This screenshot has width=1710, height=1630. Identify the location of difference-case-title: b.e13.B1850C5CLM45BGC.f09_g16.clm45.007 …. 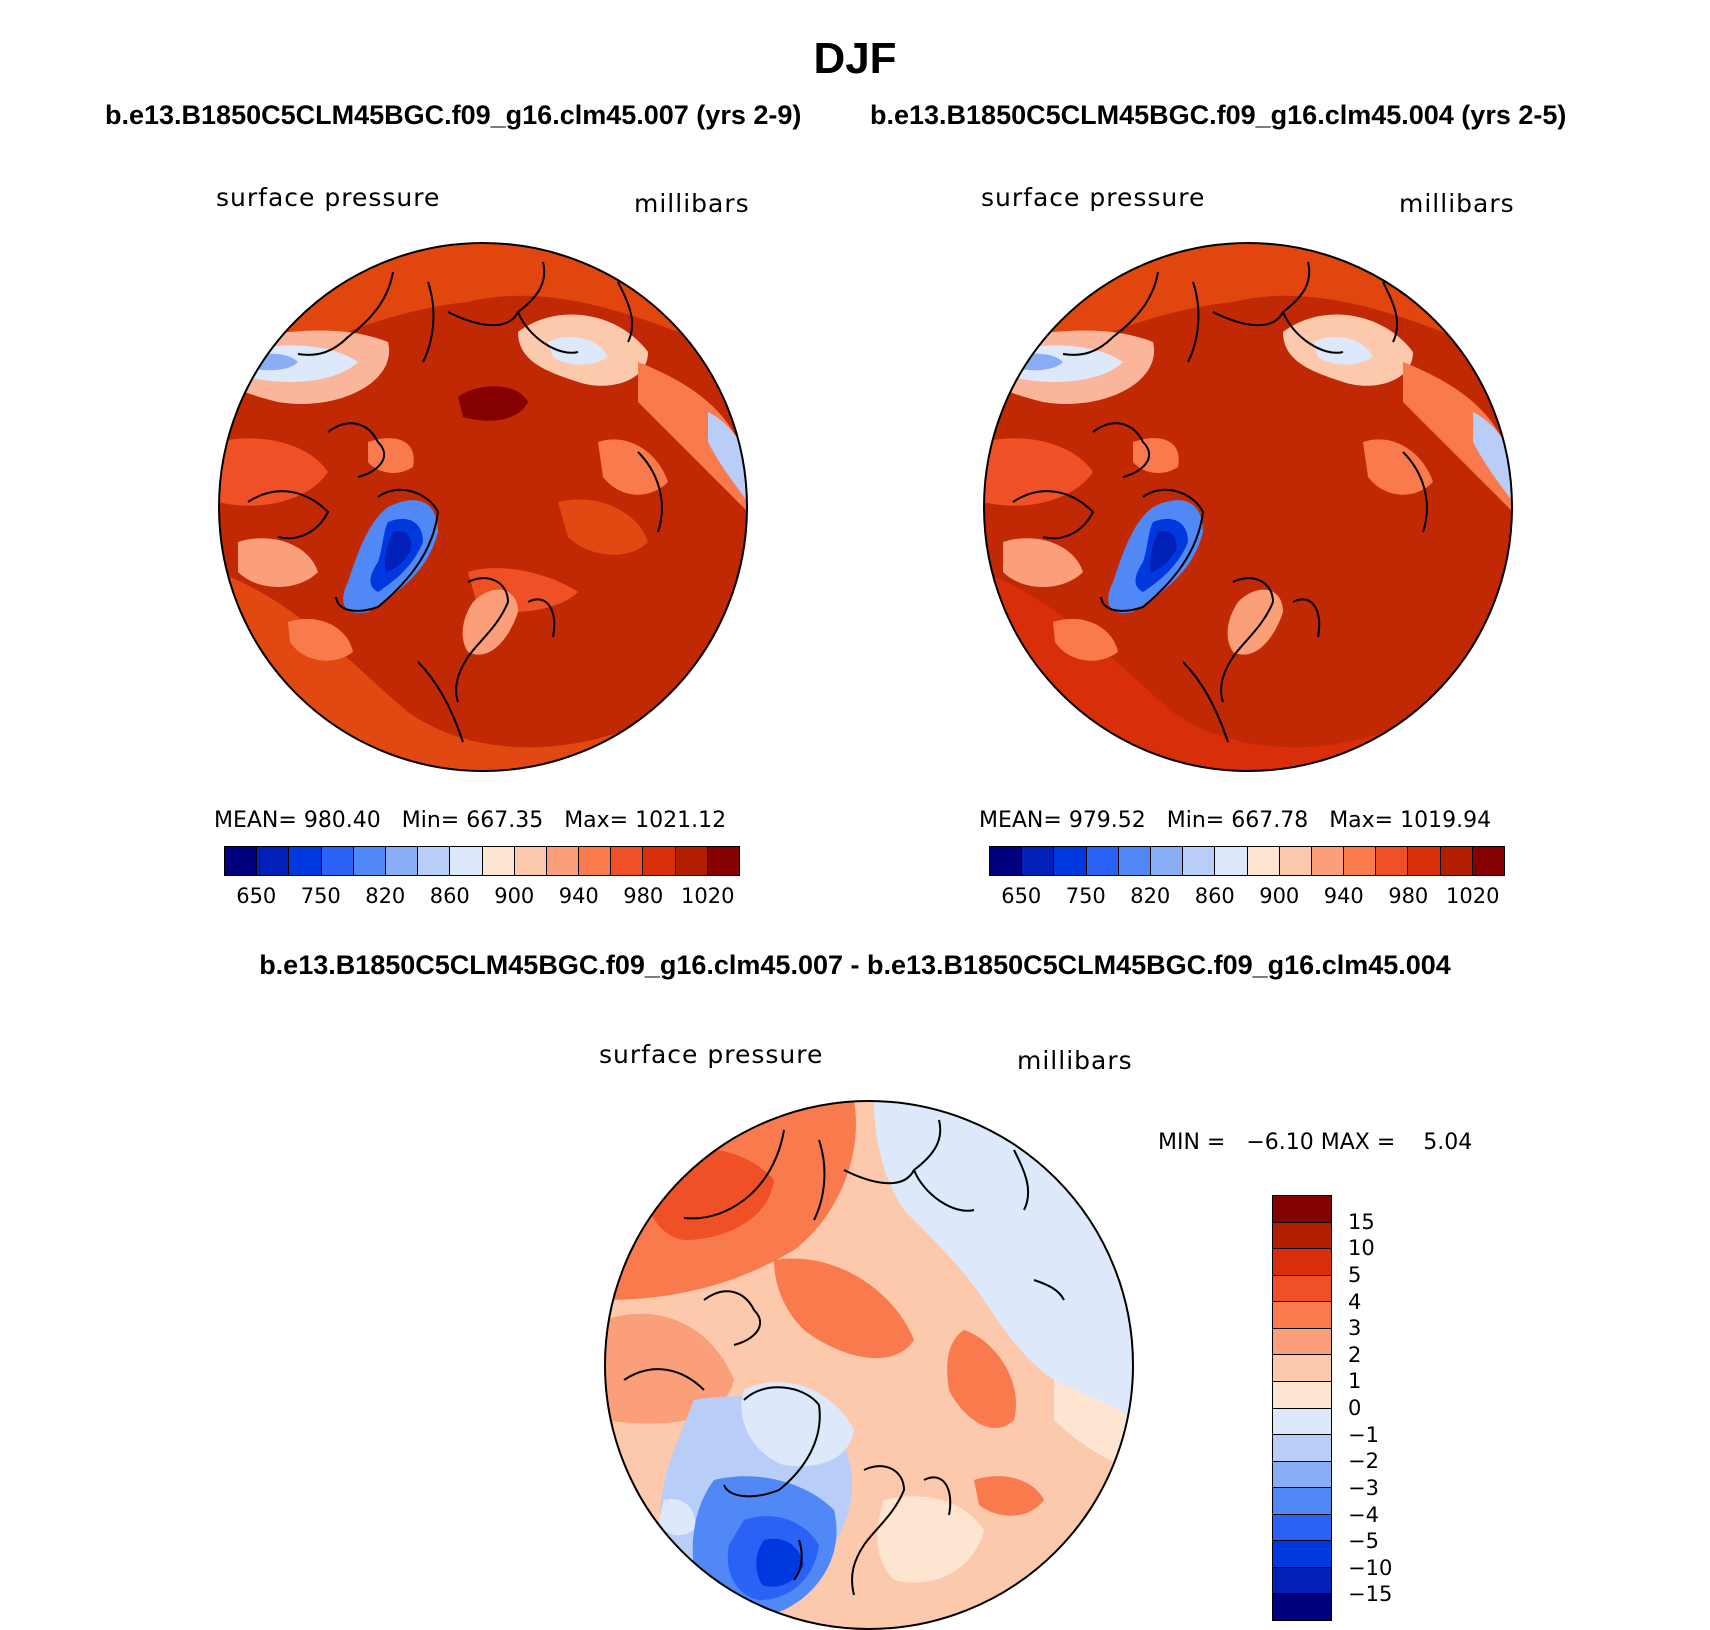
(855, 965).